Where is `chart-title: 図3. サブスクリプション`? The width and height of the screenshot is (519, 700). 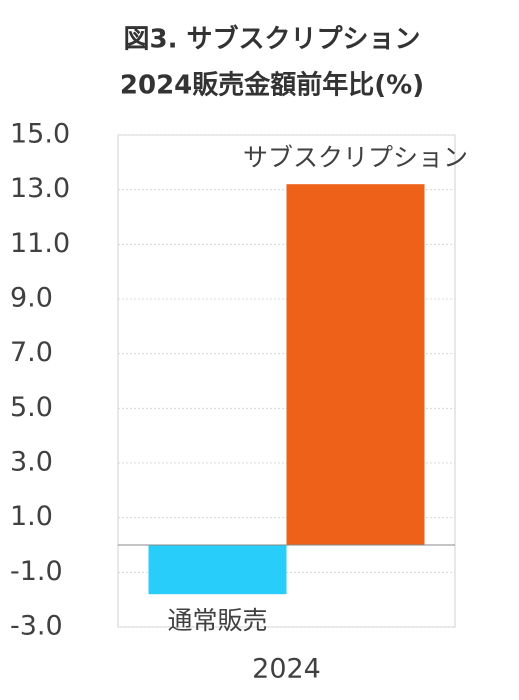 chart-title: 図3. サブスクリプション is located at coordinates (271, 39).